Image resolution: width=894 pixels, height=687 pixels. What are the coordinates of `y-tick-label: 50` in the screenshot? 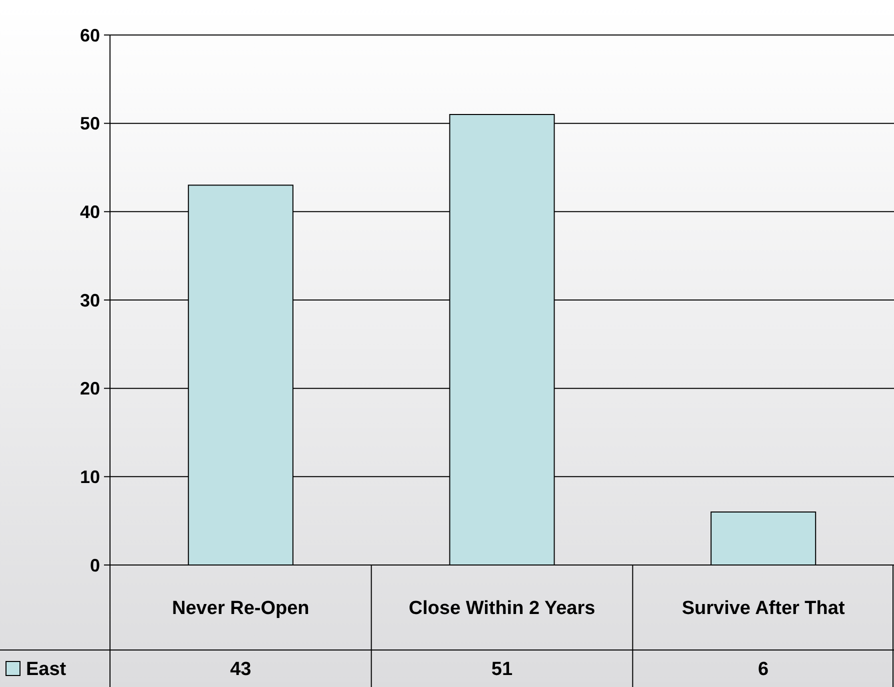 It's located at (90, 124).